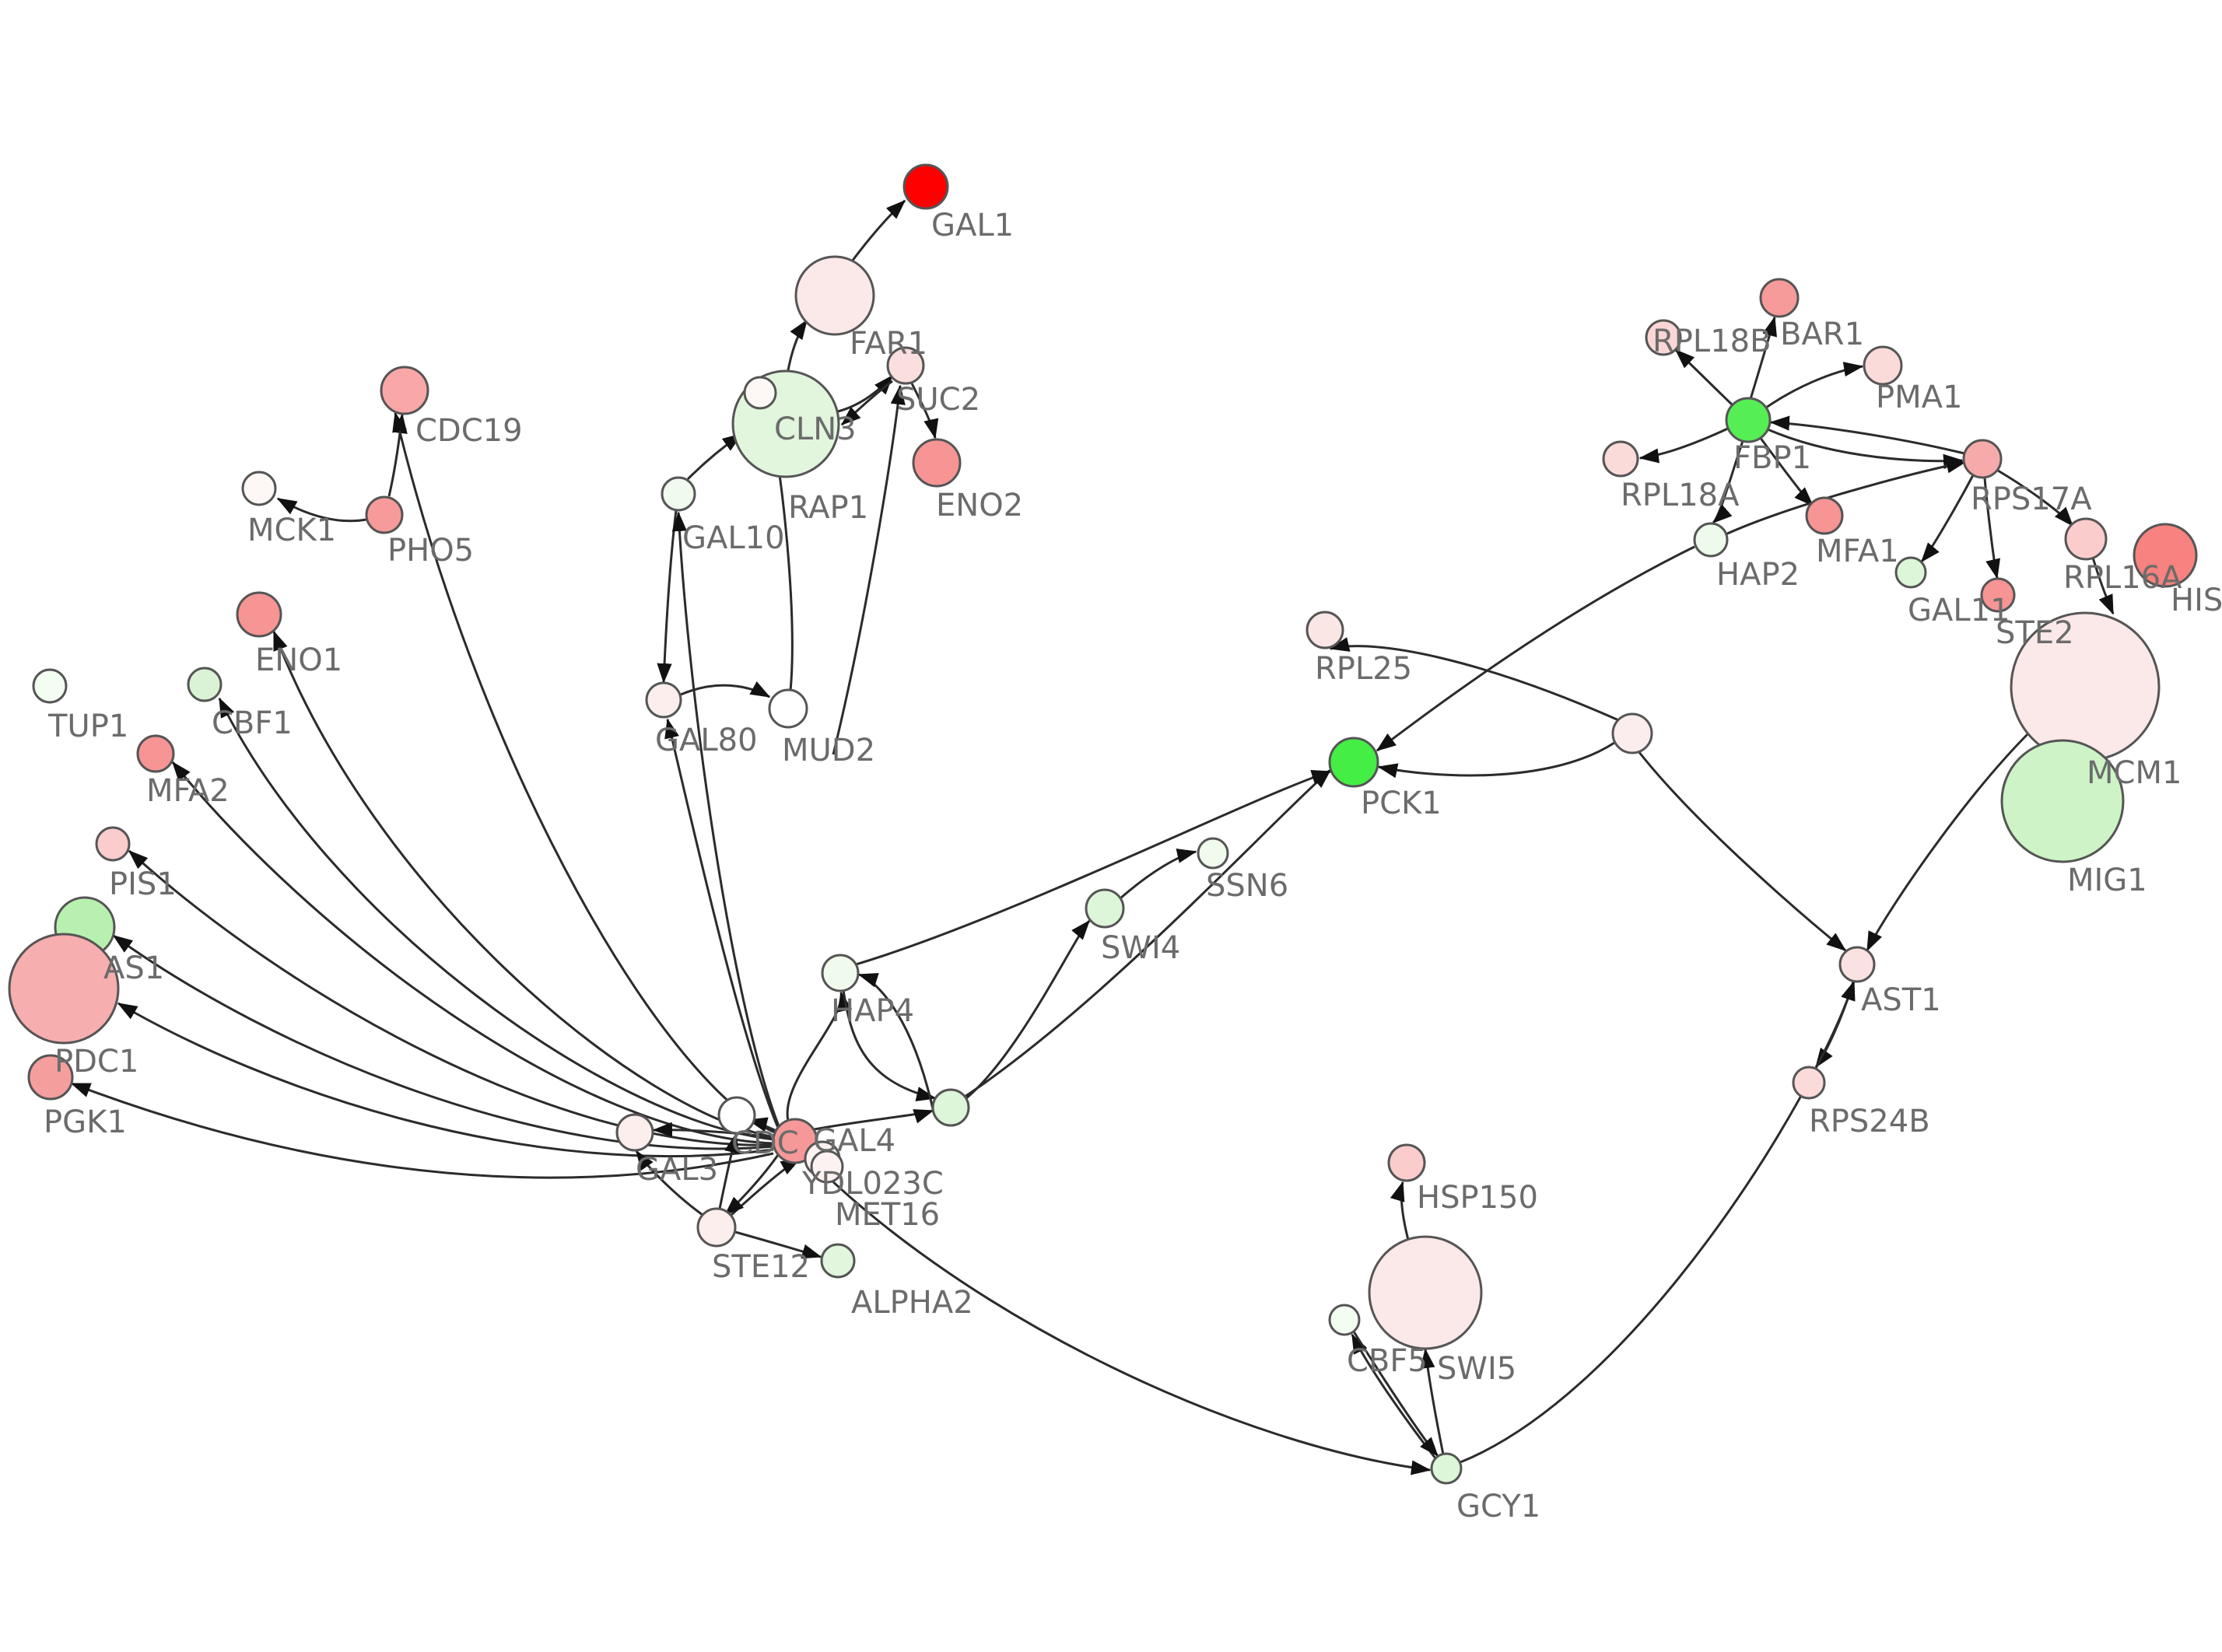  I want to click on node-far1, so click(834, 295).